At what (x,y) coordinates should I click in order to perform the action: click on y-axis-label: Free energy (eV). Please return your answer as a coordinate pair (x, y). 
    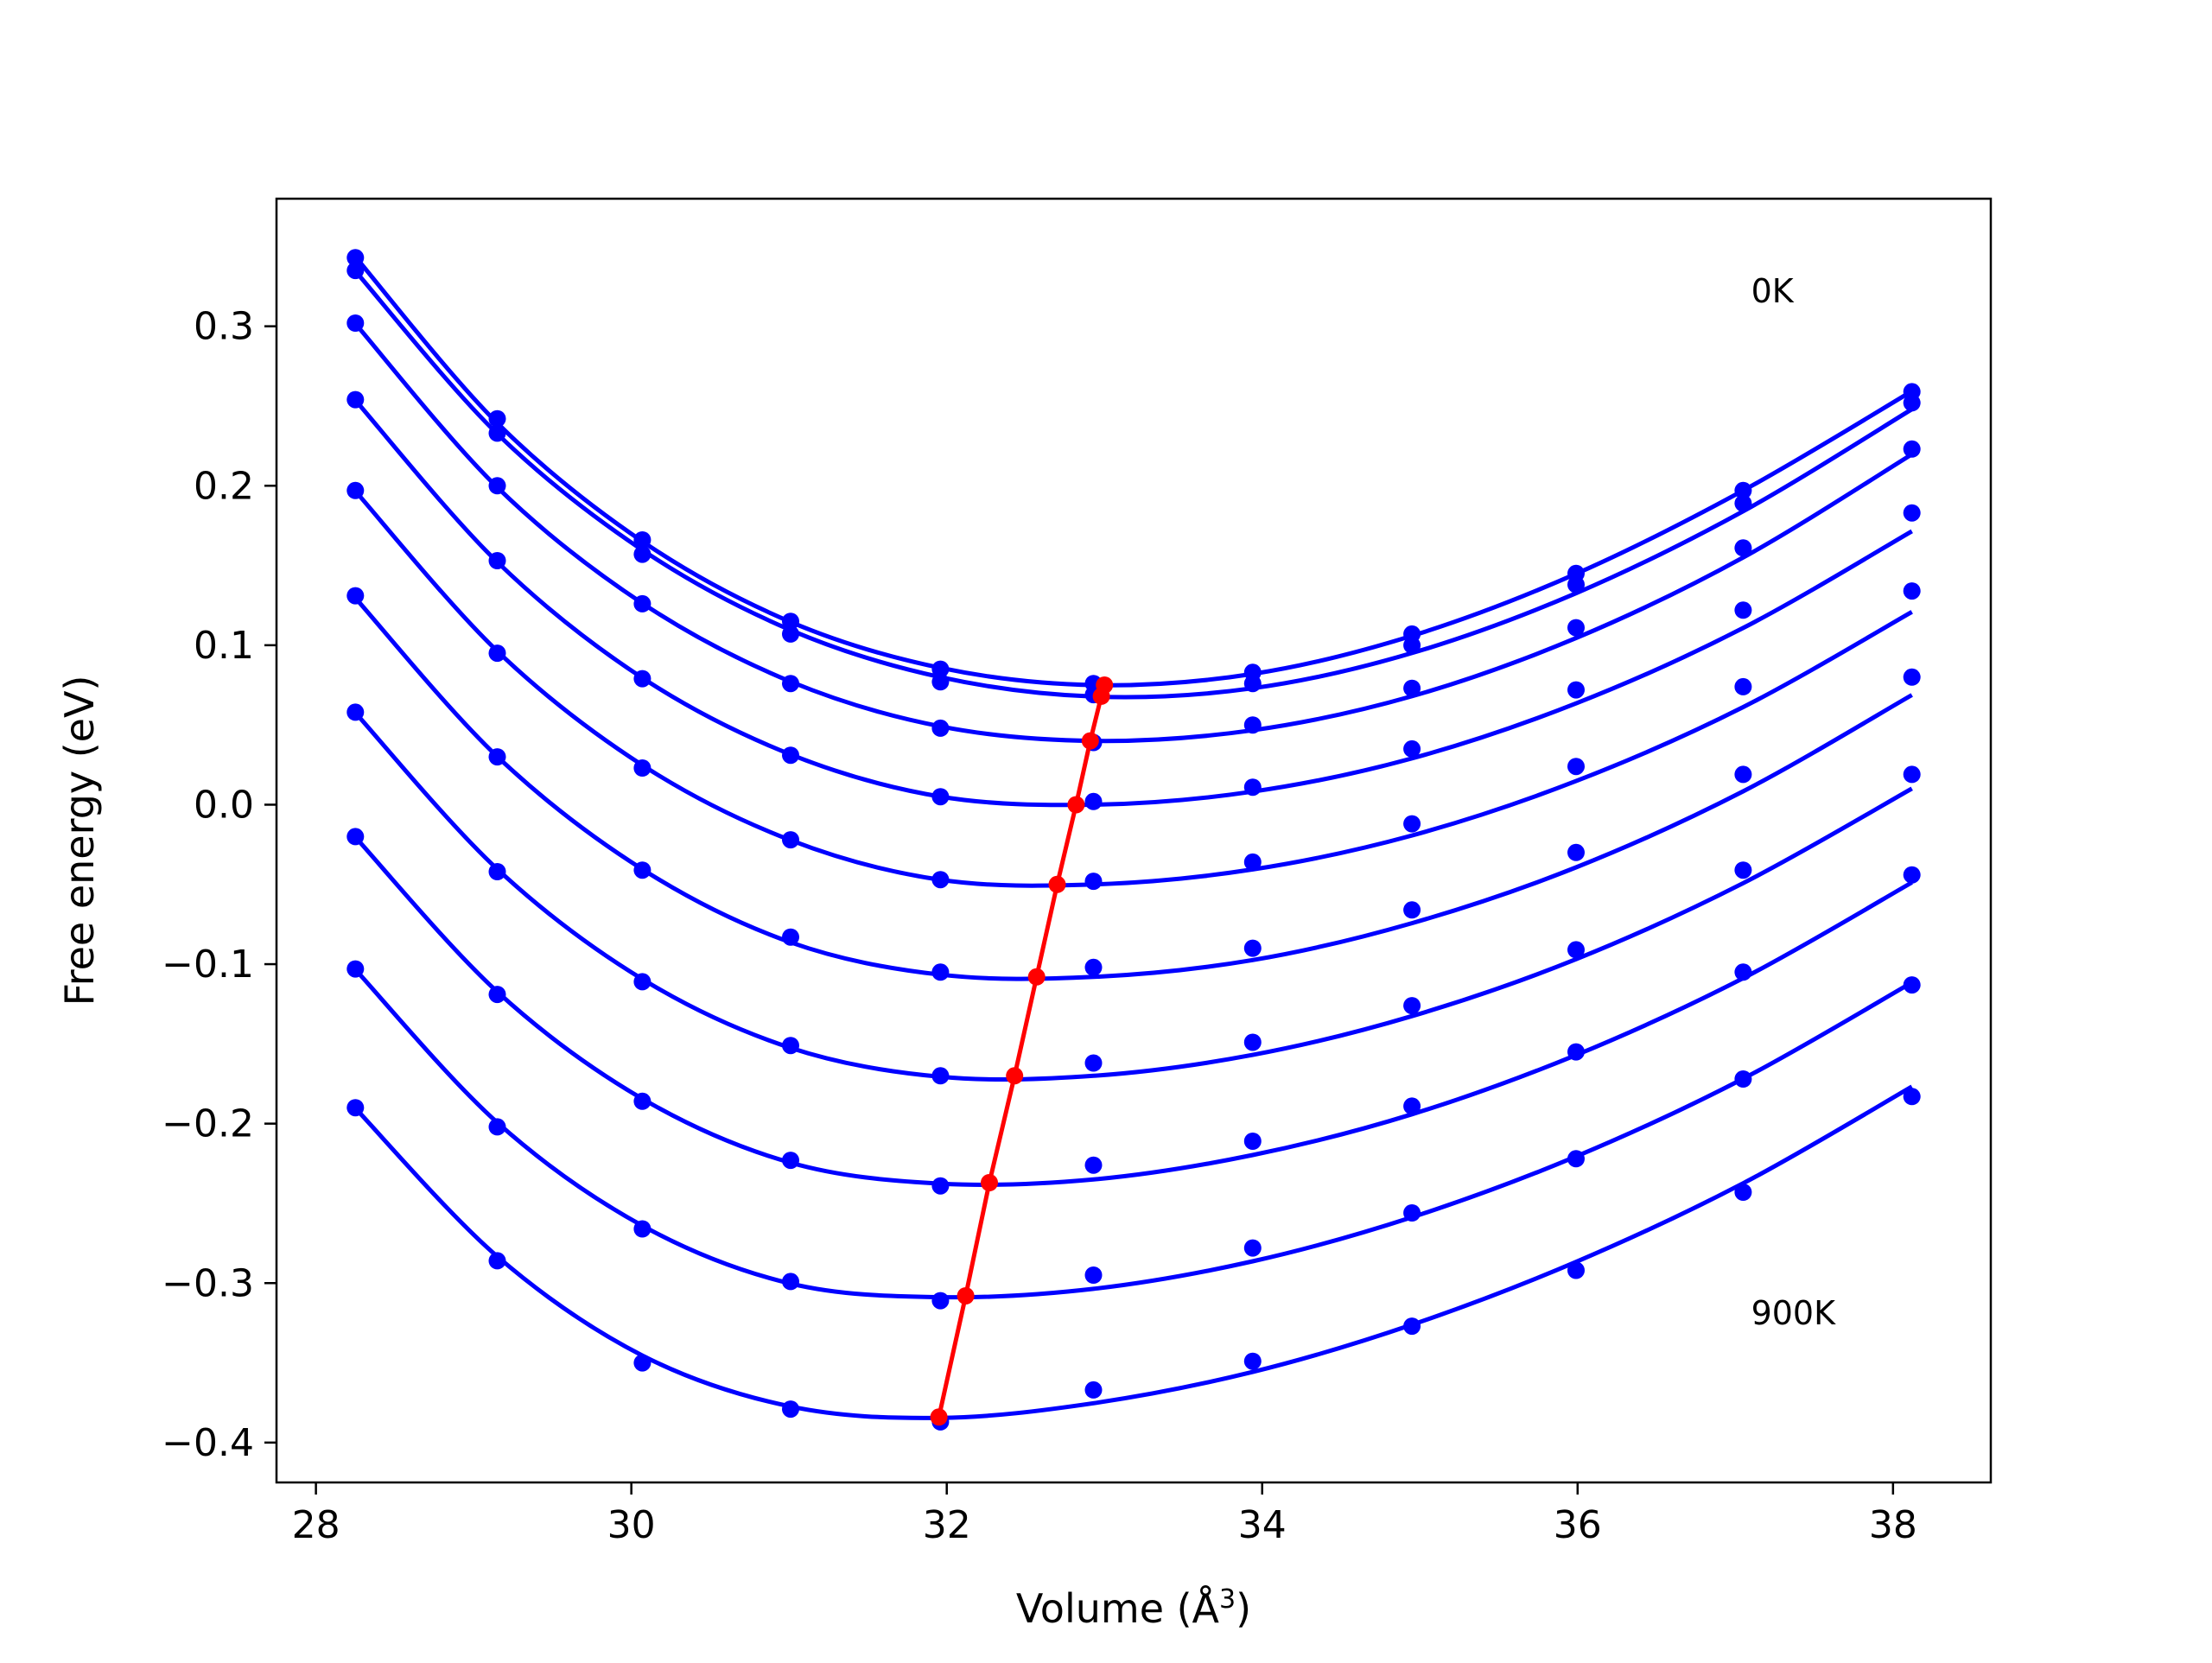
    Looking at the image, I should click on (79, 841).